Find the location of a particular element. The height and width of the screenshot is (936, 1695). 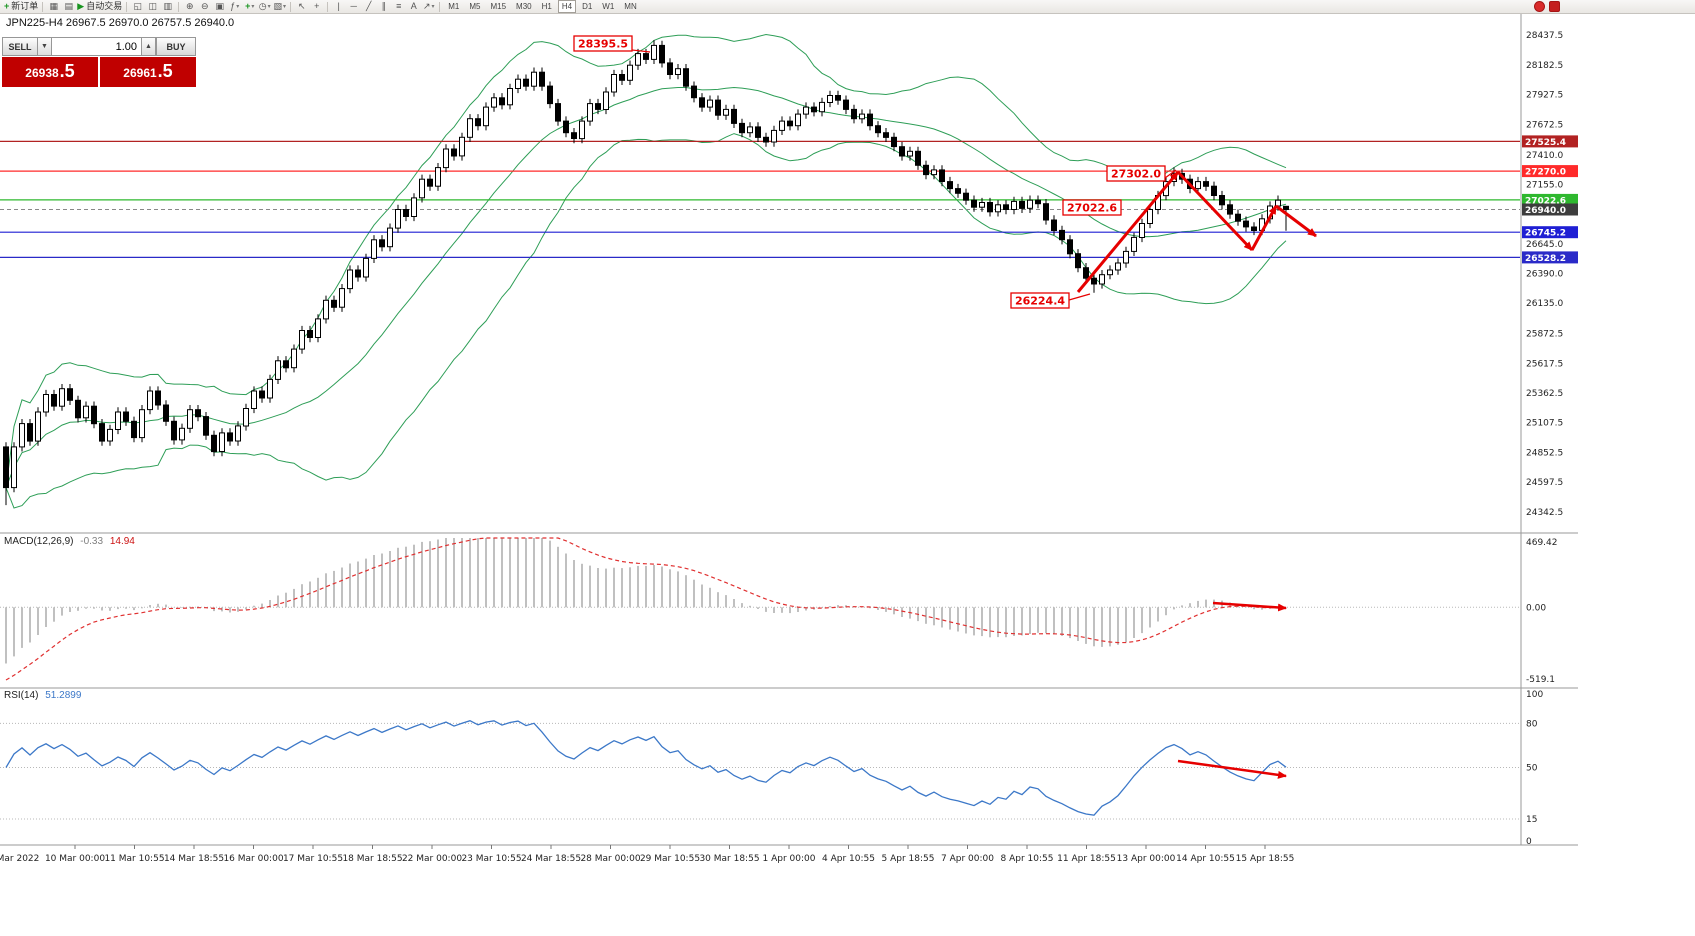

cascade-windows-button: ◱ is located at coordinates (137, 7).